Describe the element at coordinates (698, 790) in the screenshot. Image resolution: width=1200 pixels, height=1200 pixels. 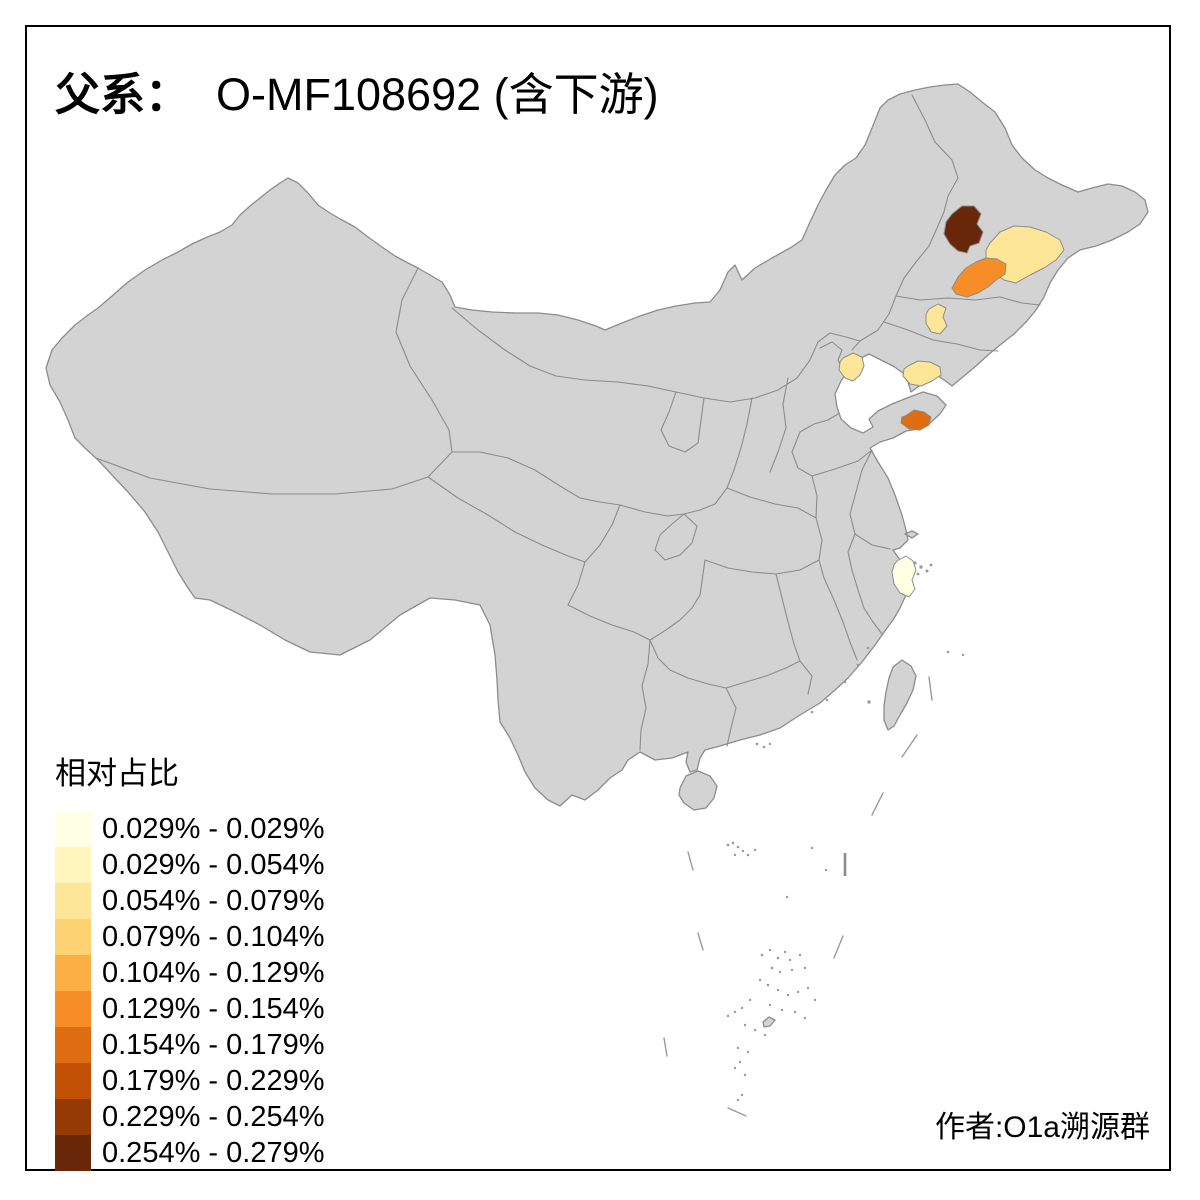
I see `hainan-island` at that location.